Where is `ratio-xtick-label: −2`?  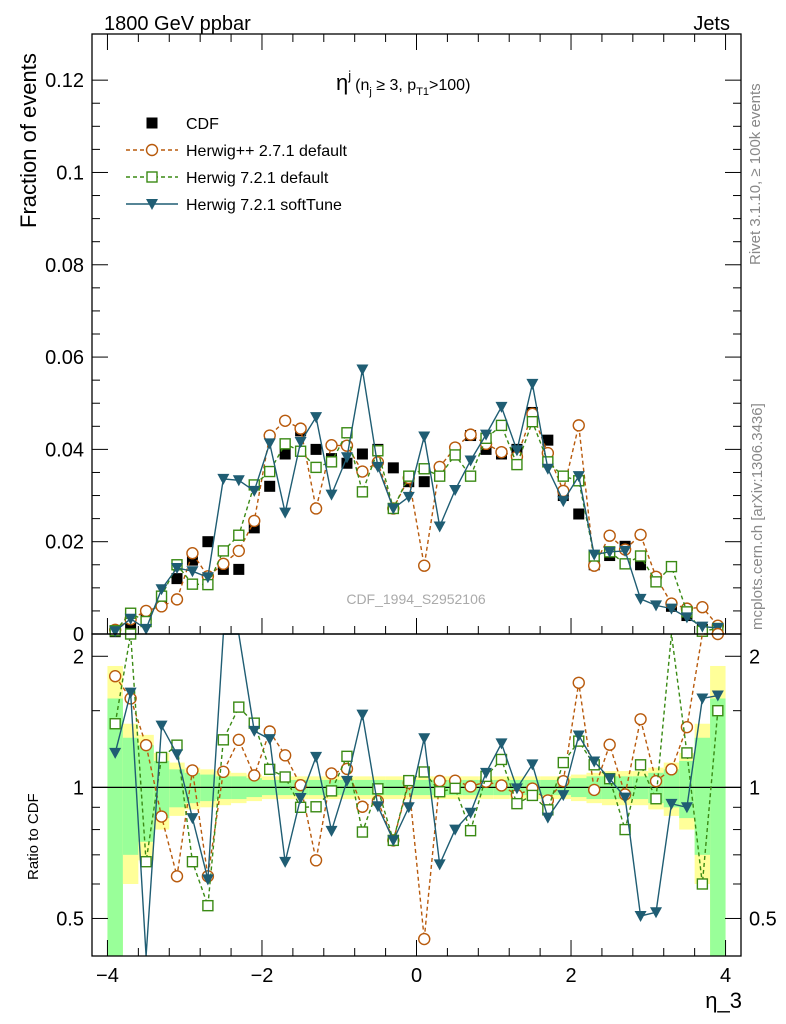 ratio-xtick-label: −2 is located at coordinates (262, 976).